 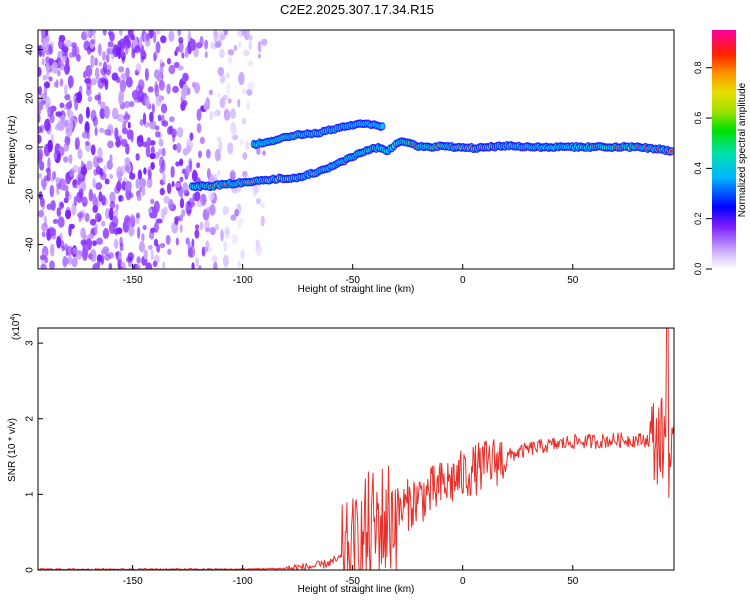 What do you see at coordinates (153, 149) in the screenshot?
I see `spectrogram-noise` at bounding box center [153, 149].